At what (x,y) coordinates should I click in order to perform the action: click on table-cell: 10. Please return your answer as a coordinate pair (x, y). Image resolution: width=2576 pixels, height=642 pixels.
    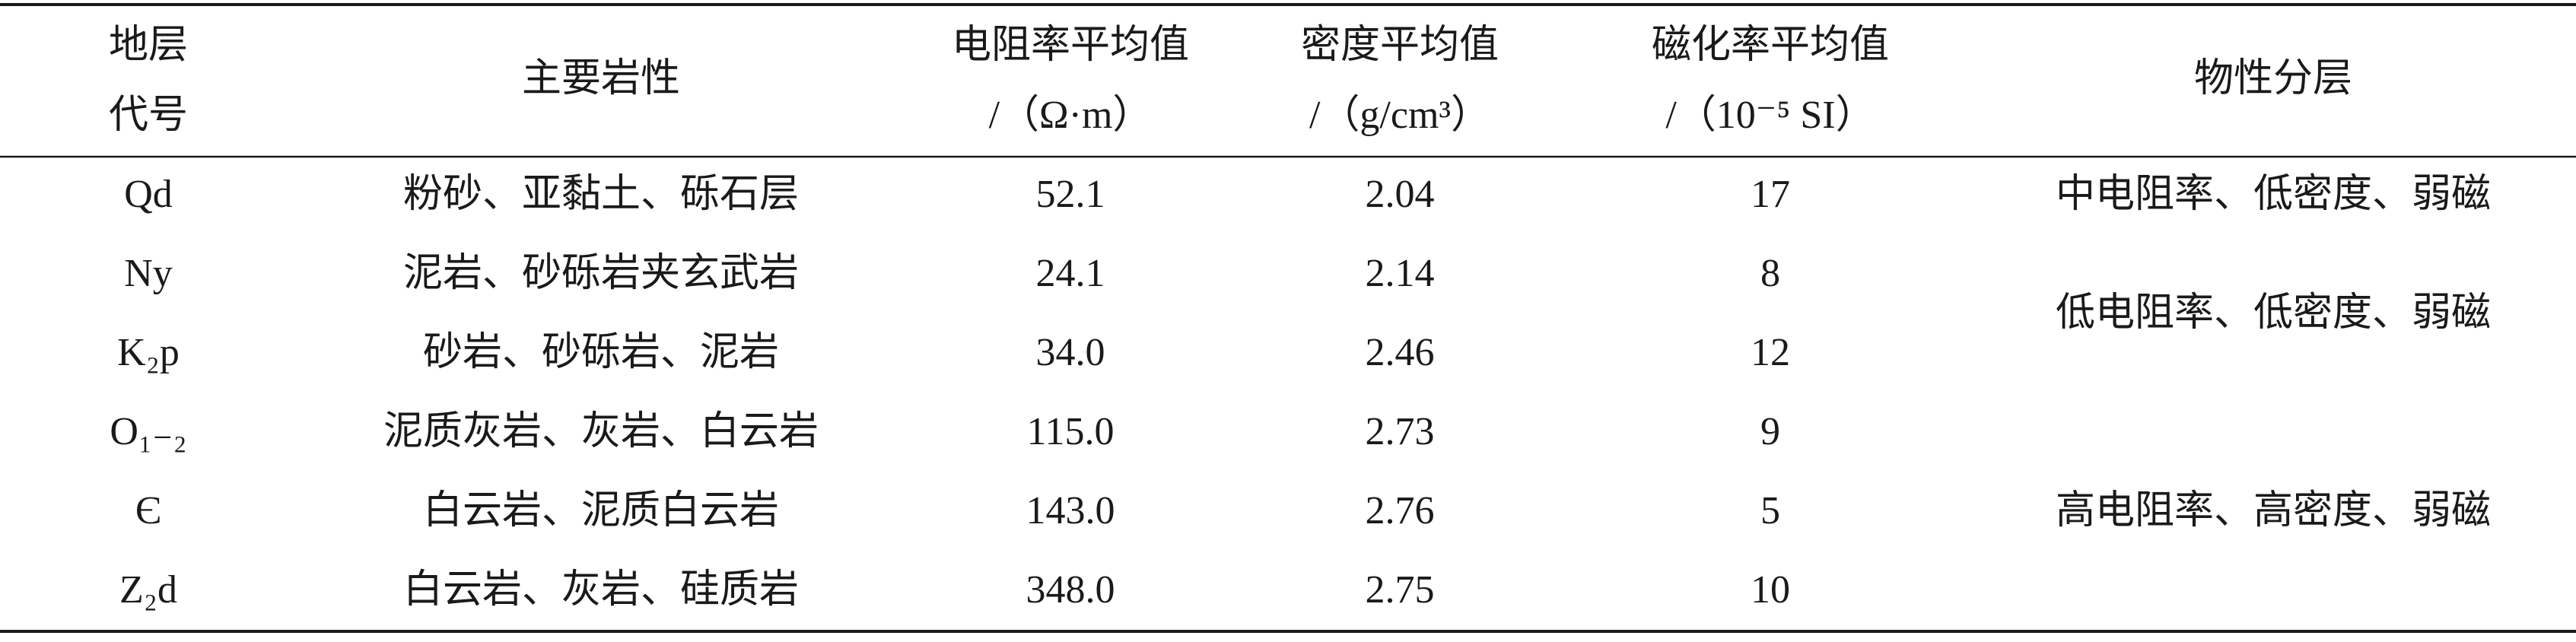
    Looking at the image, I should click on (1770, 590).